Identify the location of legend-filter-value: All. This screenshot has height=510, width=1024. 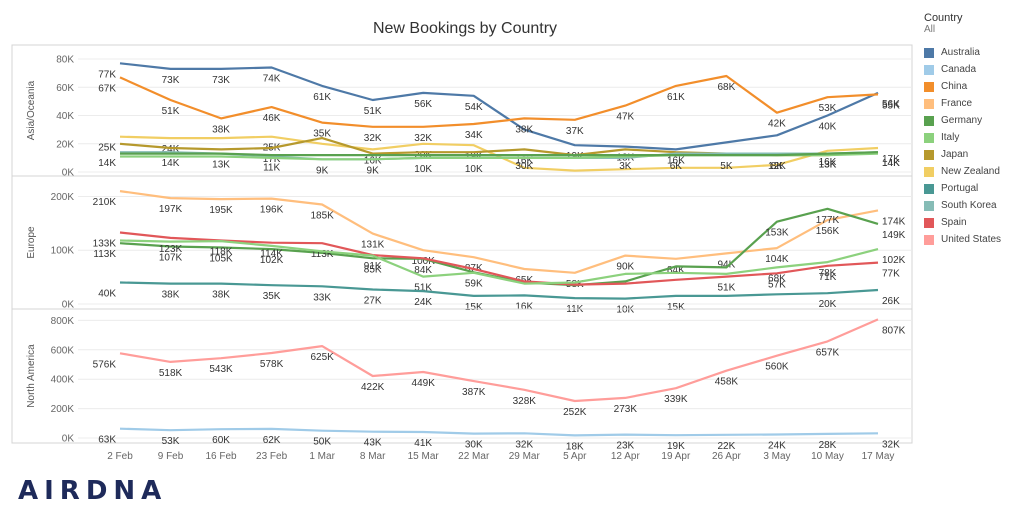
(930, 29).